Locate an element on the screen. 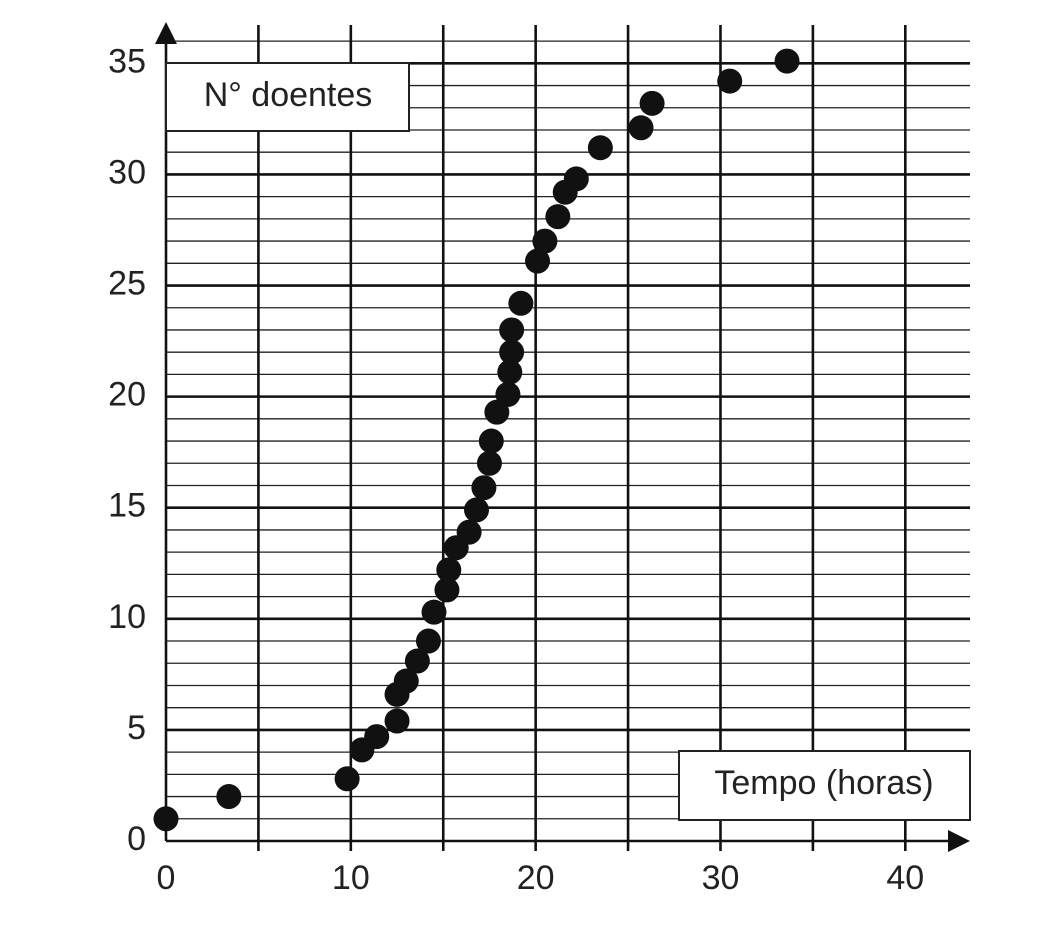  ylabel-box is located at coordinates (287, 97).